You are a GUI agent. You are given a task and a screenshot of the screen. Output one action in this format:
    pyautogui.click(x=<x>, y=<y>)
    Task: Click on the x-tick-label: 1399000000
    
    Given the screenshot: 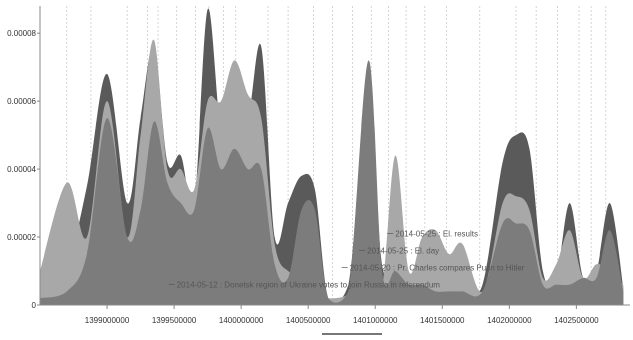 What is the action you would take?
    pyautogui.click(x=107, y=320)
    